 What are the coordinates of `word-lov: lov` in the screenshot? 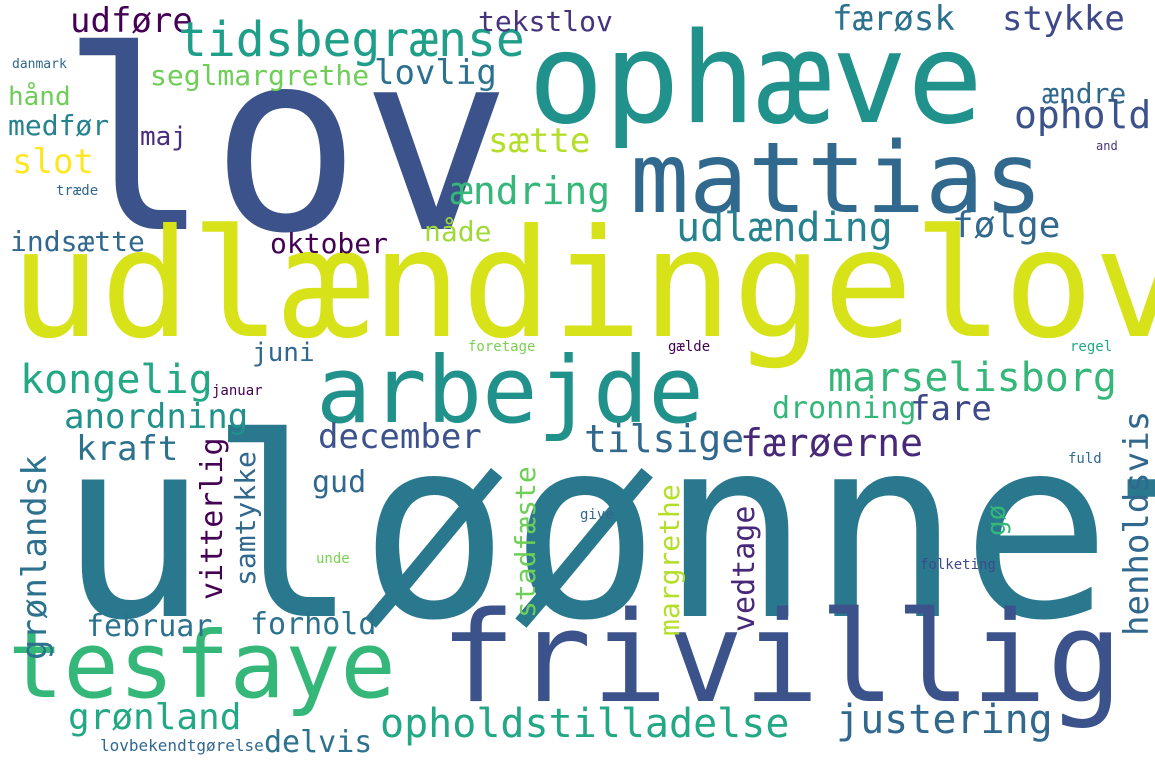 It's located at (286, 144).